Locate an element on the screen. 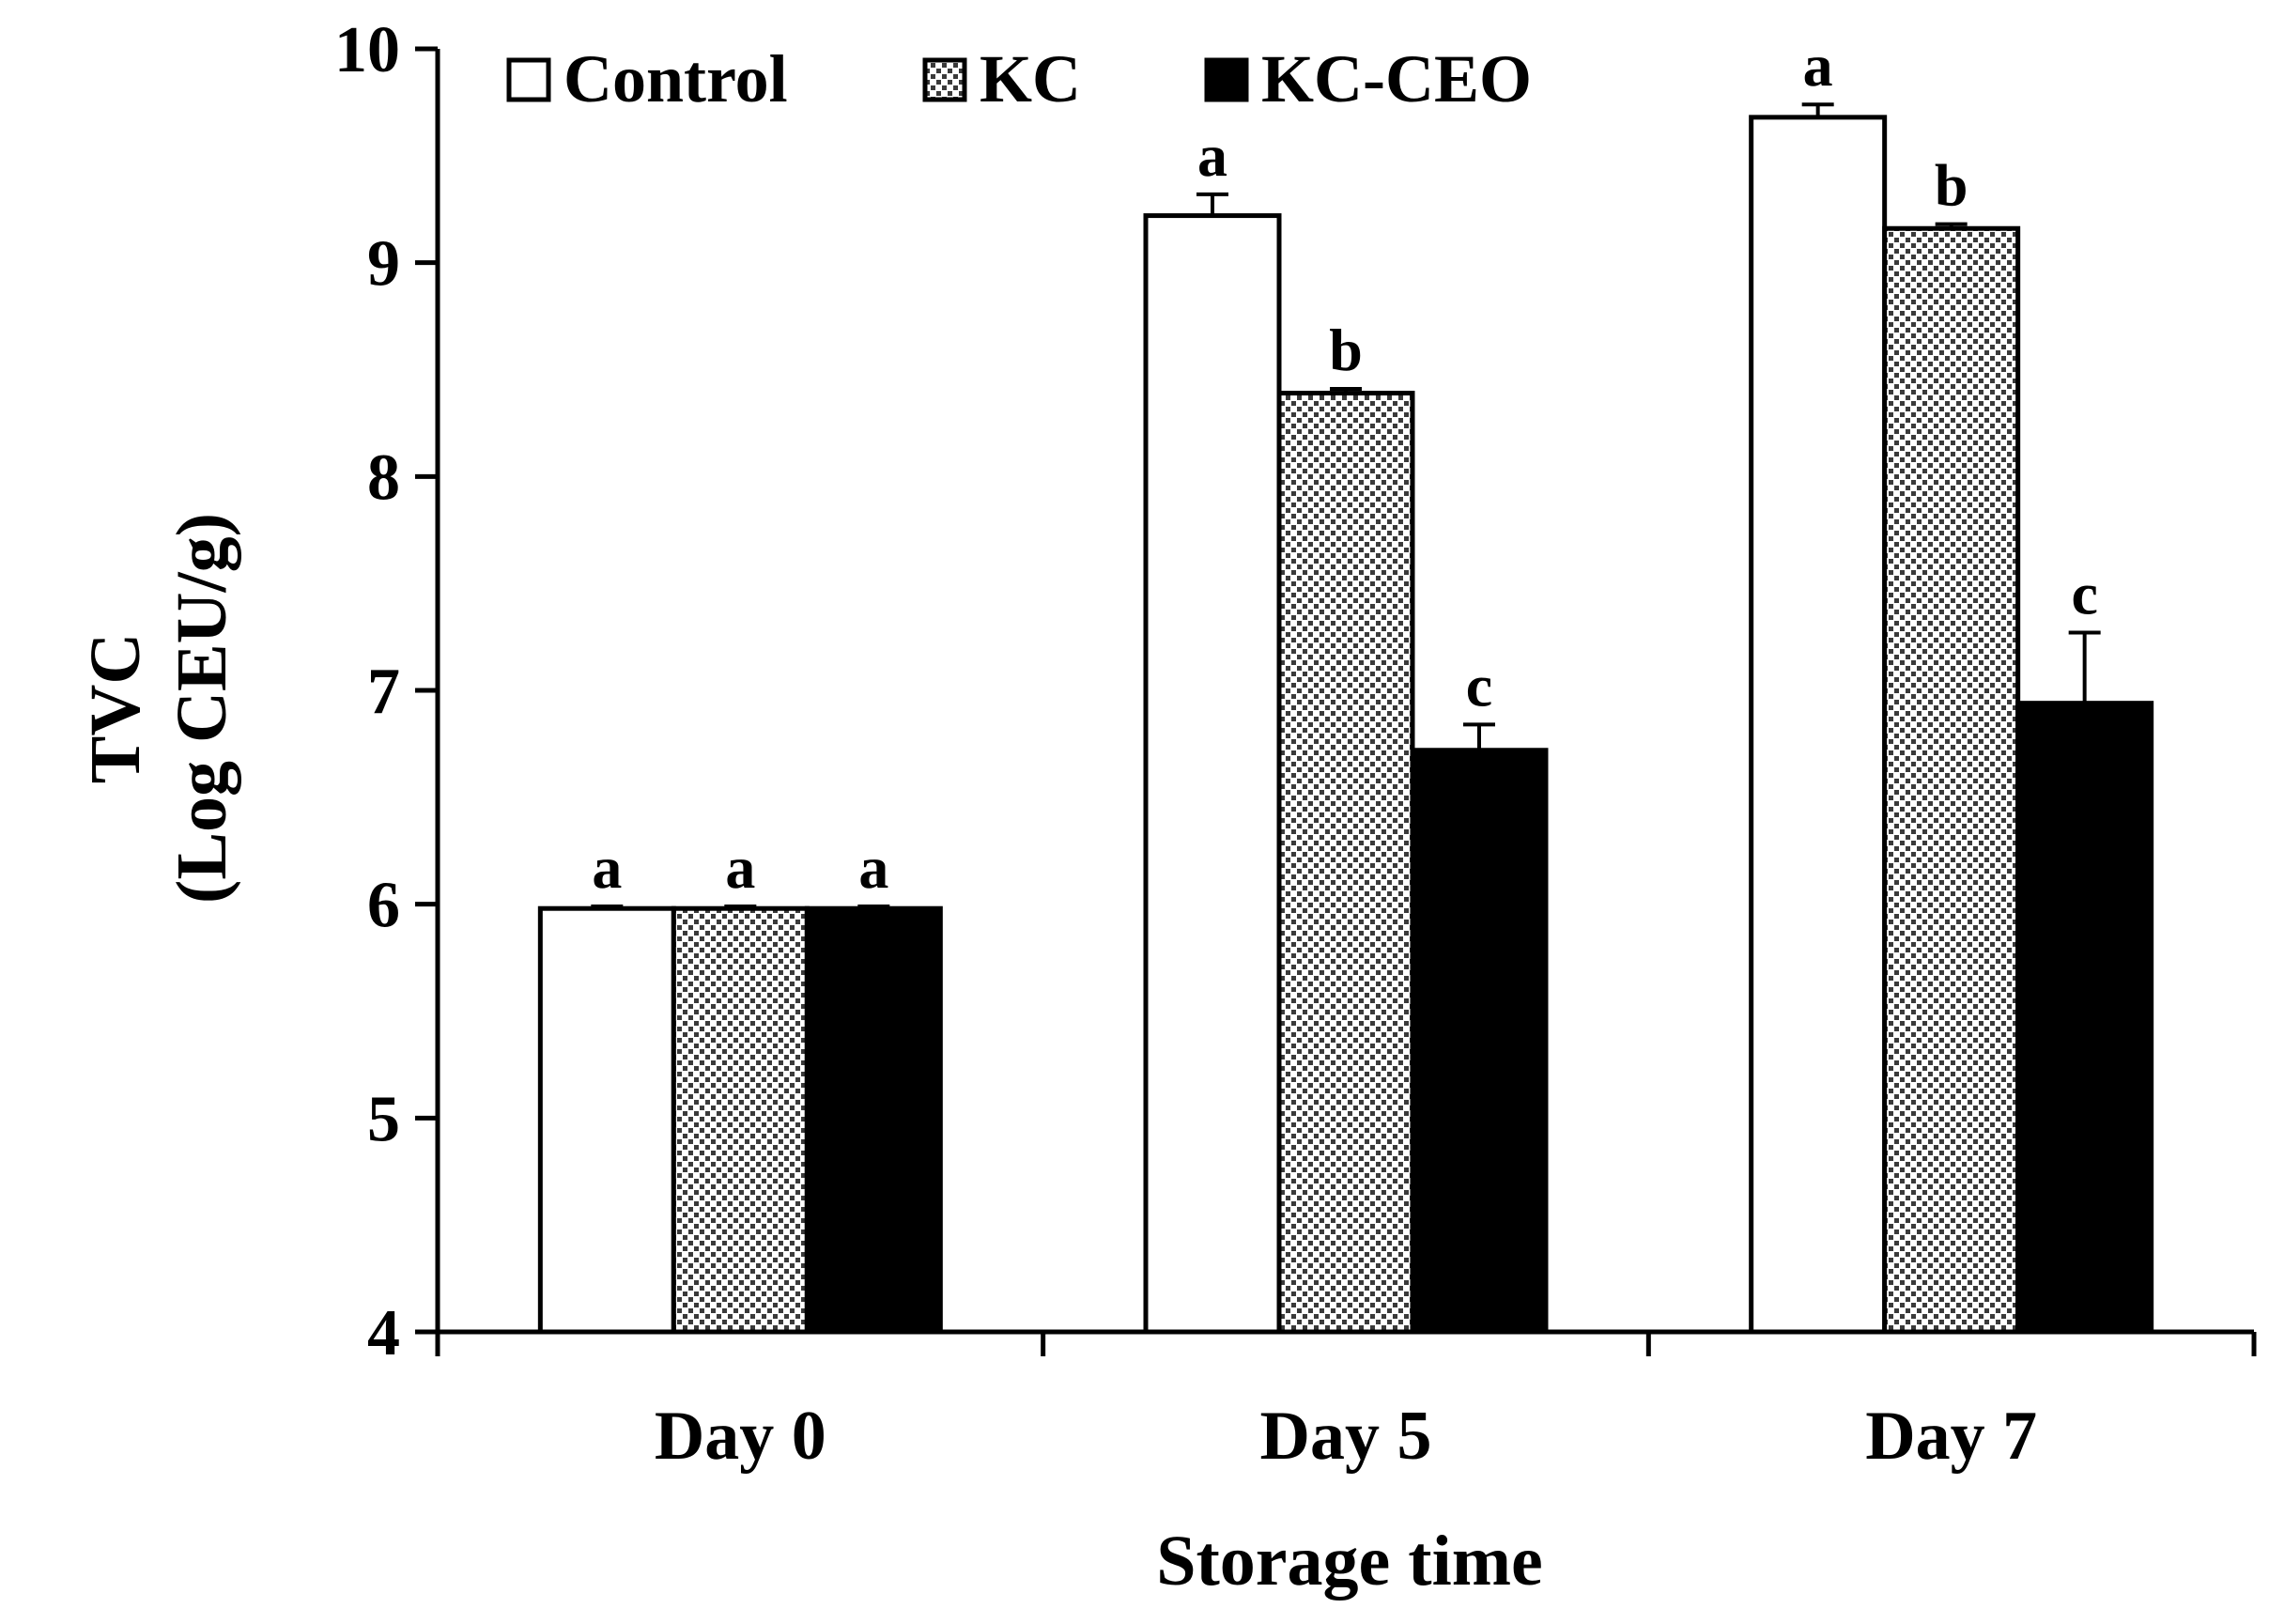 Image resolution: width=2269 pixels, height=1624 pixels. y-tick-label: 6 is located at coordinates (383, 906).